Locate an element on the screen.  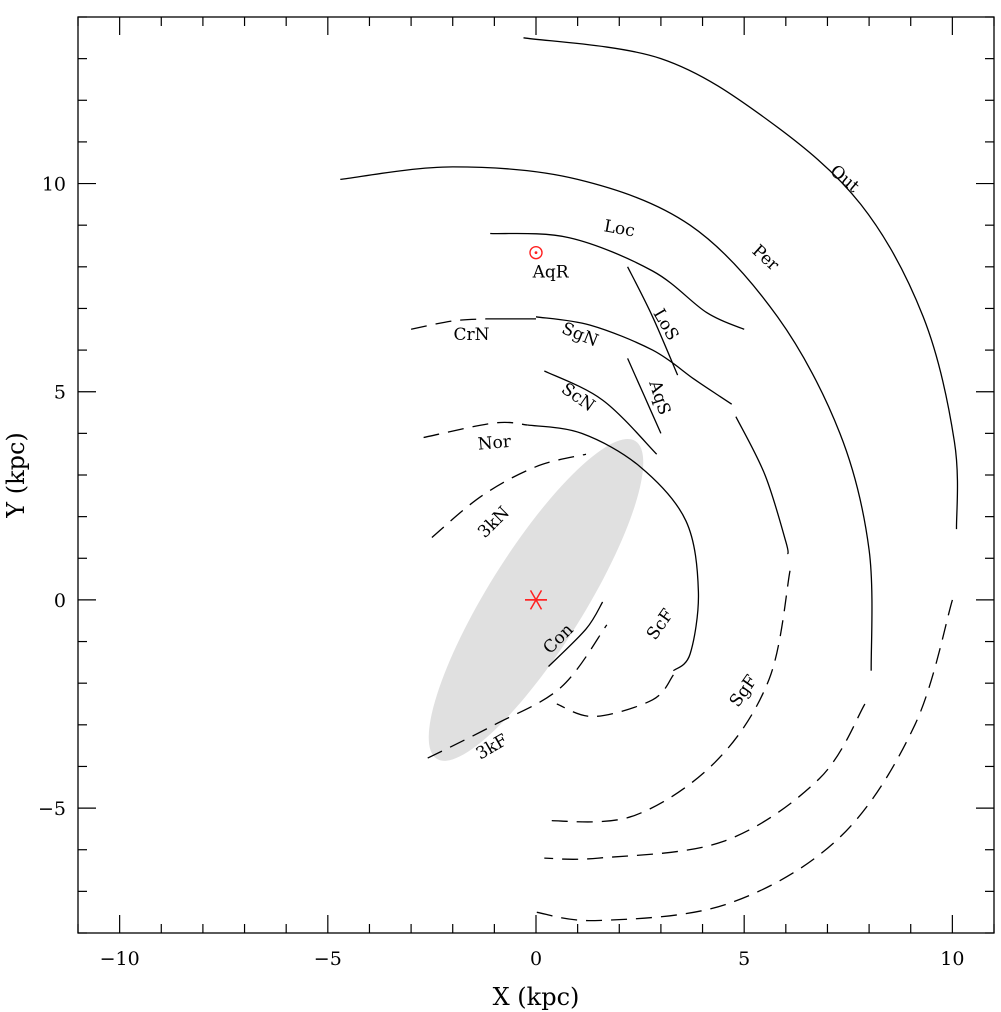
arm-label-los: LoS is located at coordinates (666, 324).